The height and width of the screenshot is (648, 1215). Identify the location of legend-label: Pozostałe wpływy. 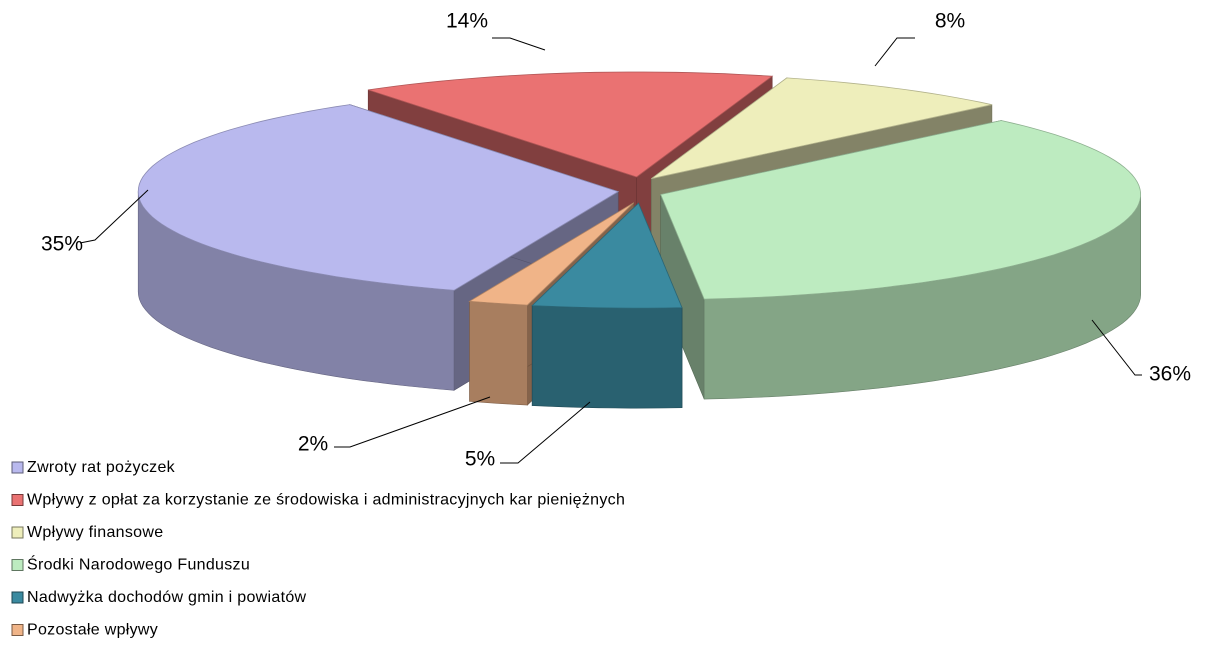
(92, 630).